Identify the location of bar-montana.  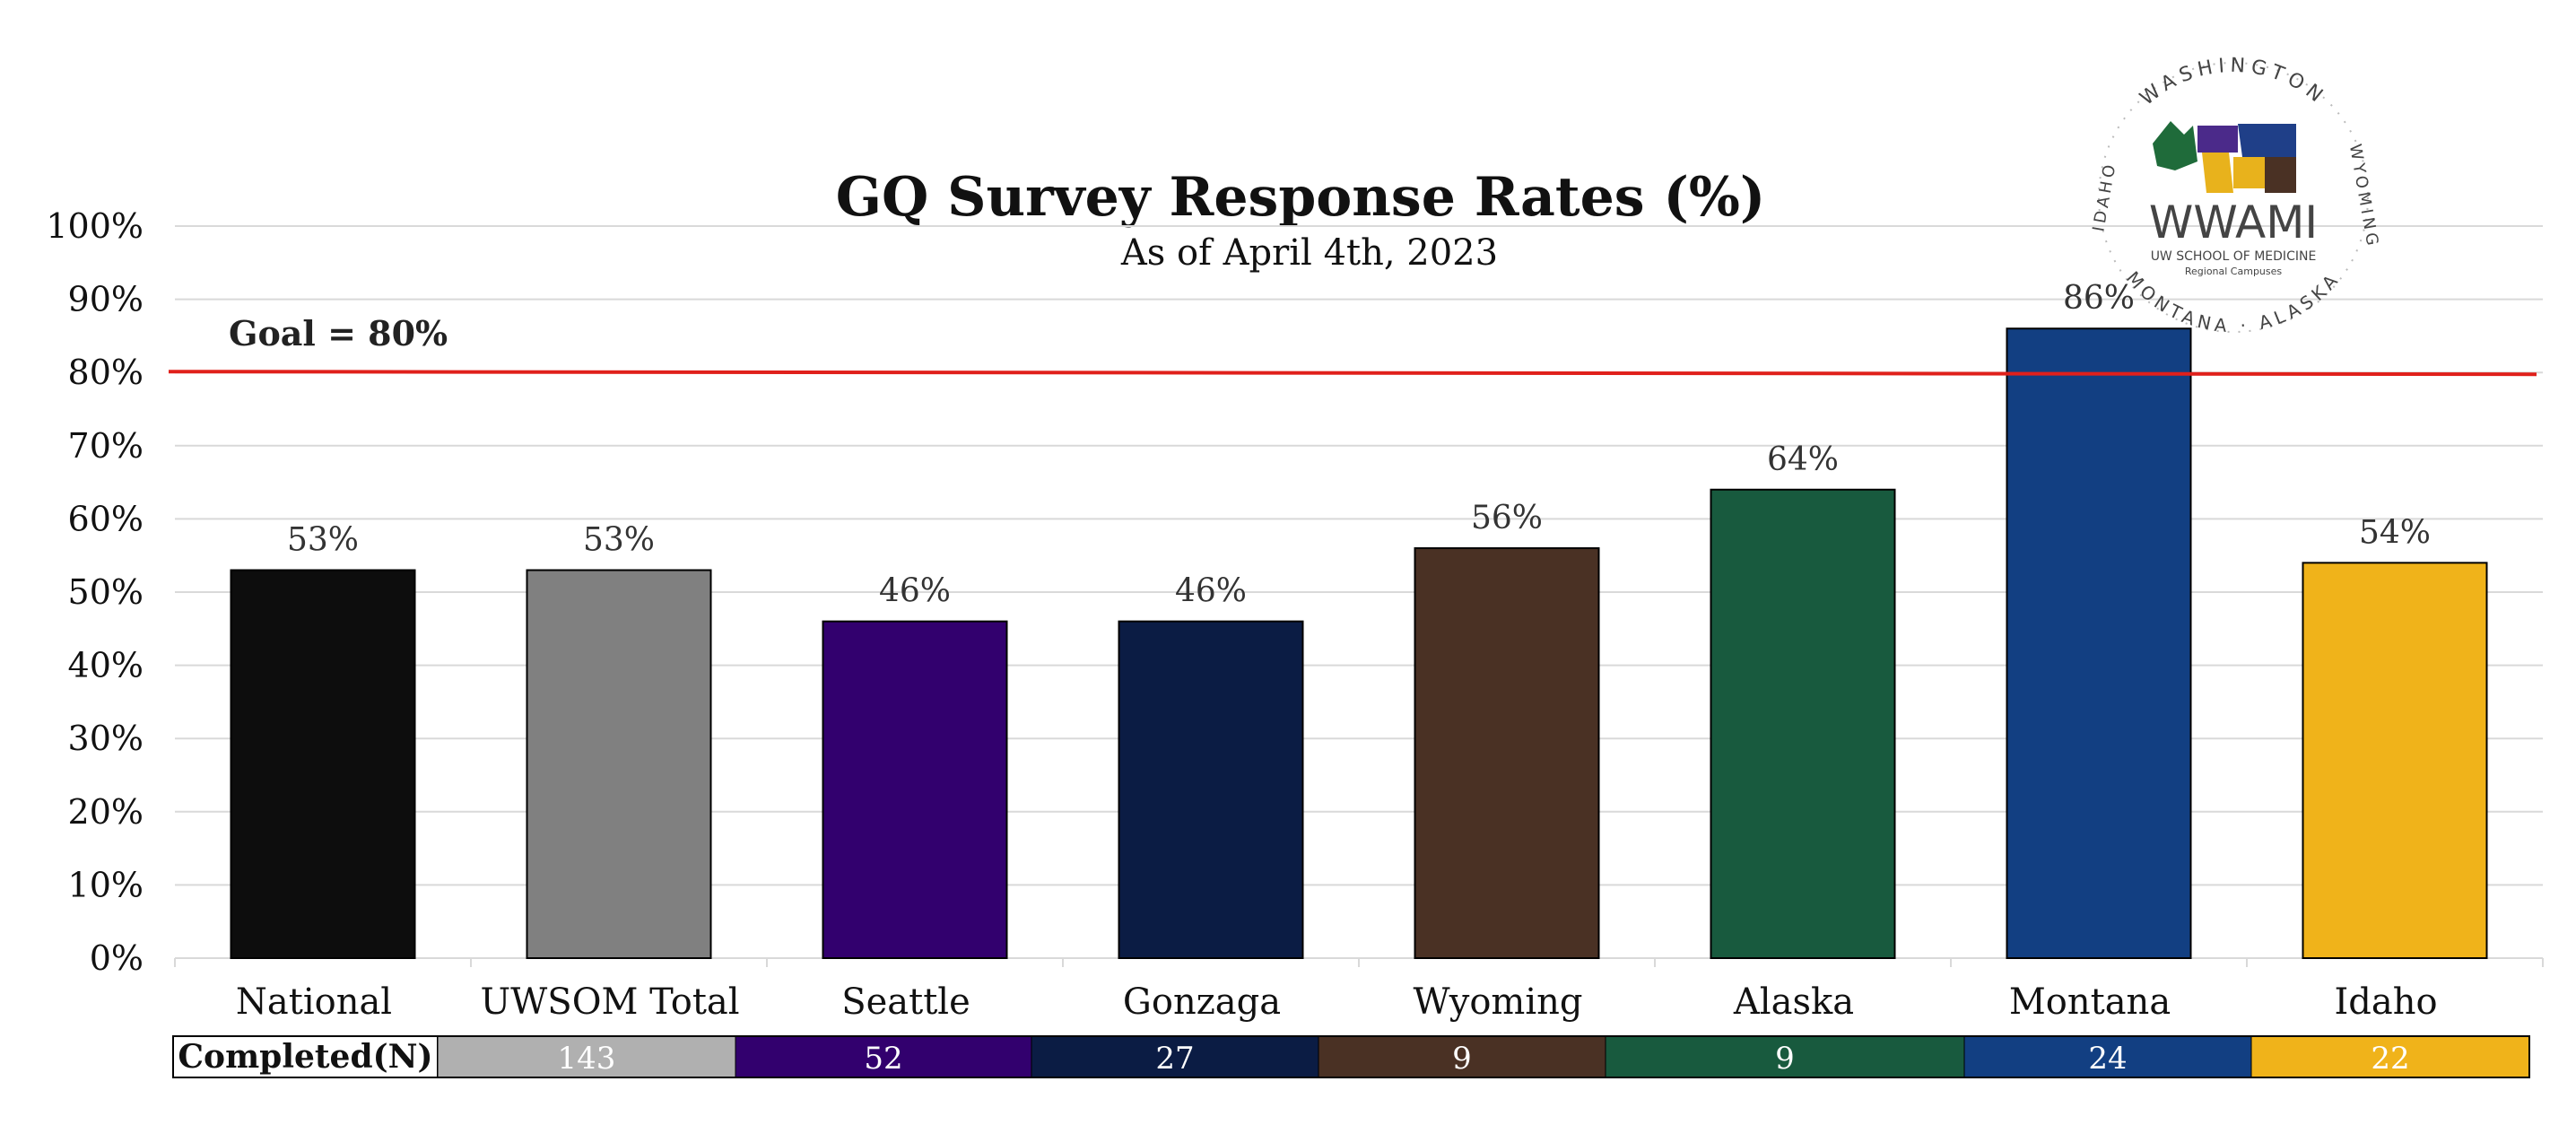
(2099, 643).